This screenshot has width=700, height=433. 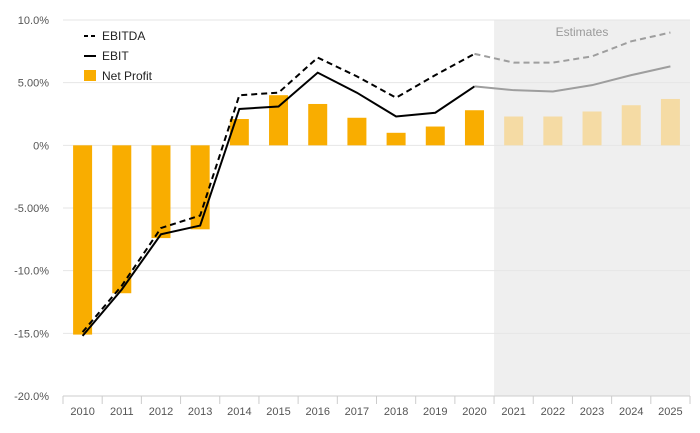 I want to click on x-tick-label: 2011, so click(x=122, y=412).